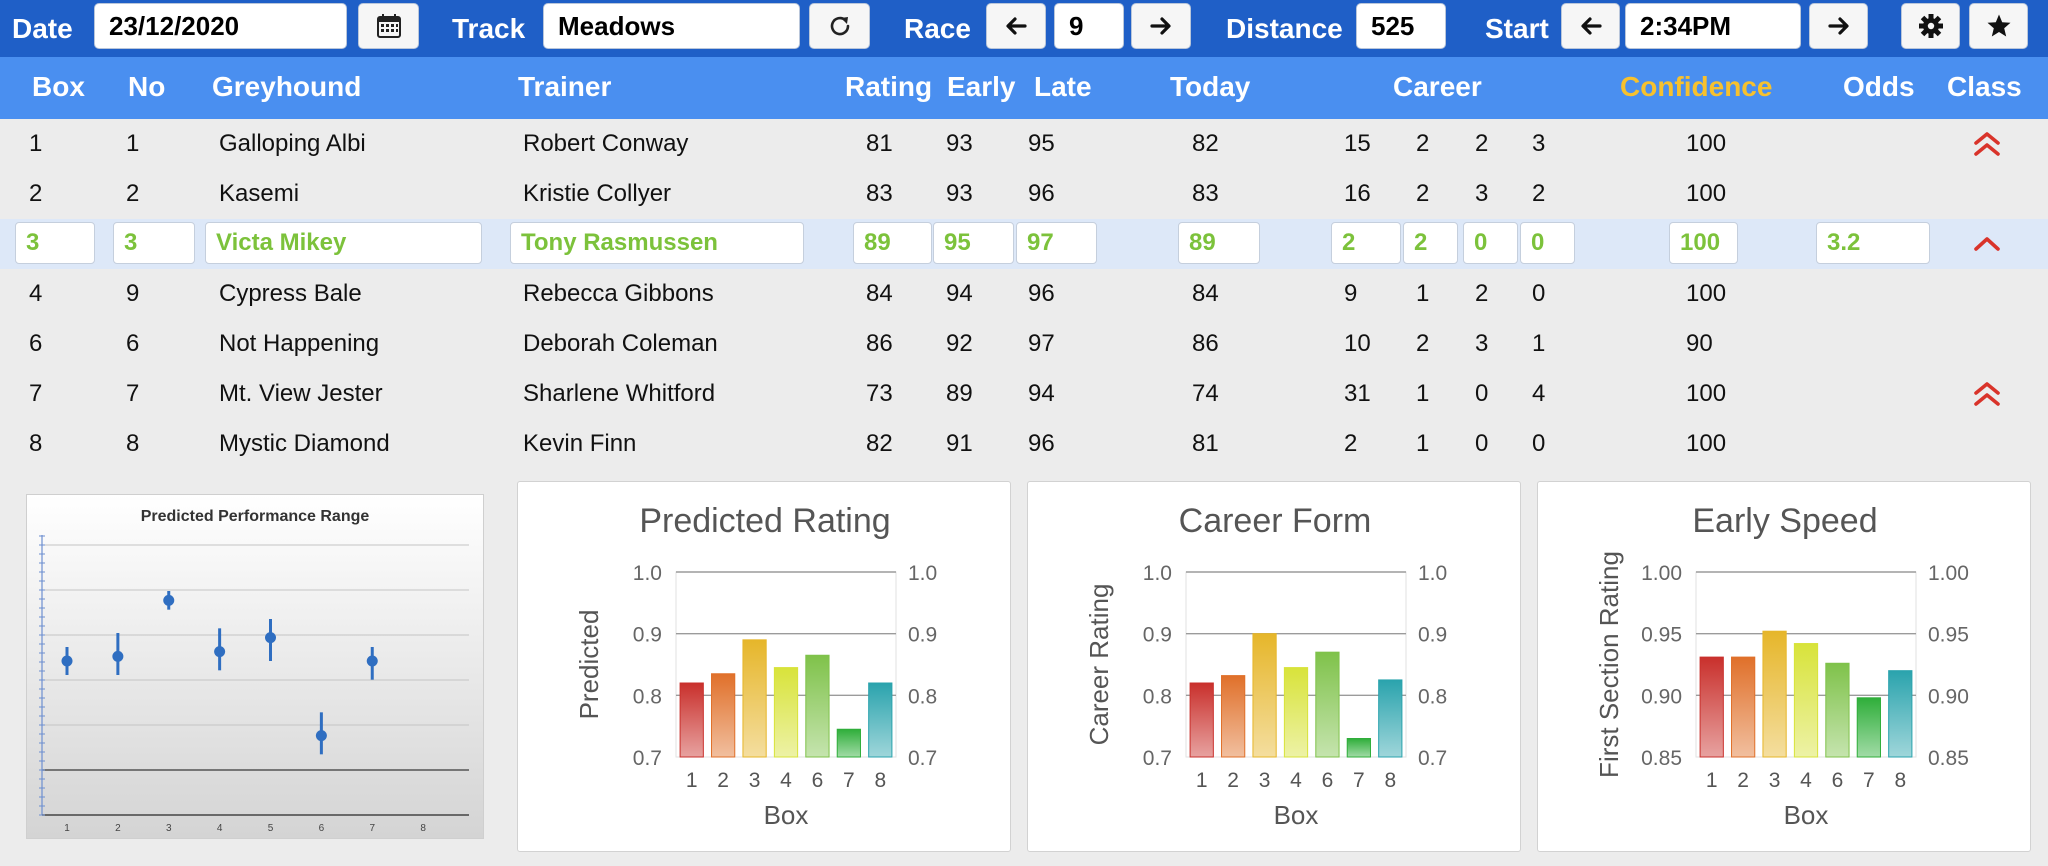 The height and width of the screenshot is (866, 2048). What do you see at coordinates (1357, 343) in the screenshot?
I see `career-starts-cell: 10` at bounding box center [1357, 343].